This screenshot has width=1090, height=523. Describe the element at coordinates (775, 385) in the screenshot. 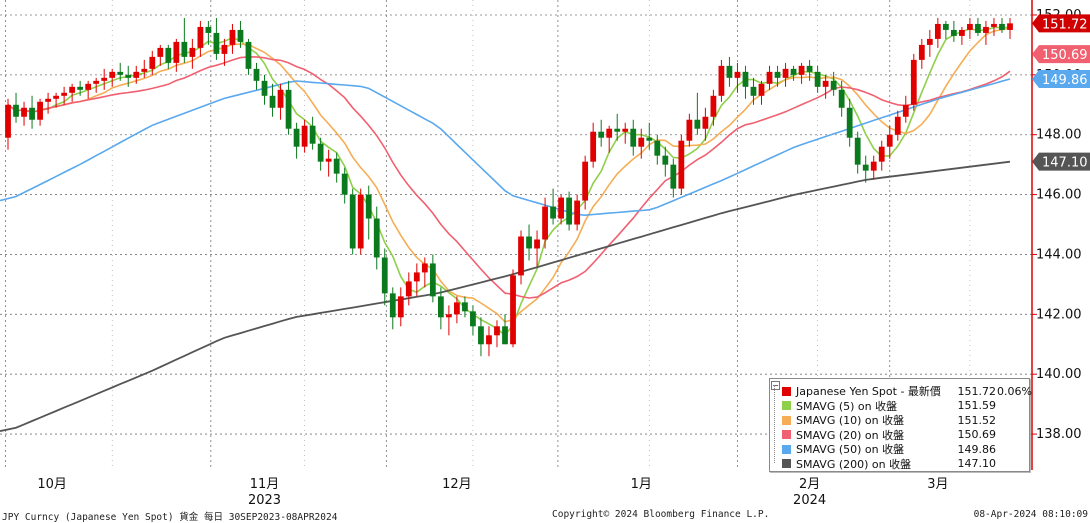

I see `legend-collapse-icon: −` at that location.